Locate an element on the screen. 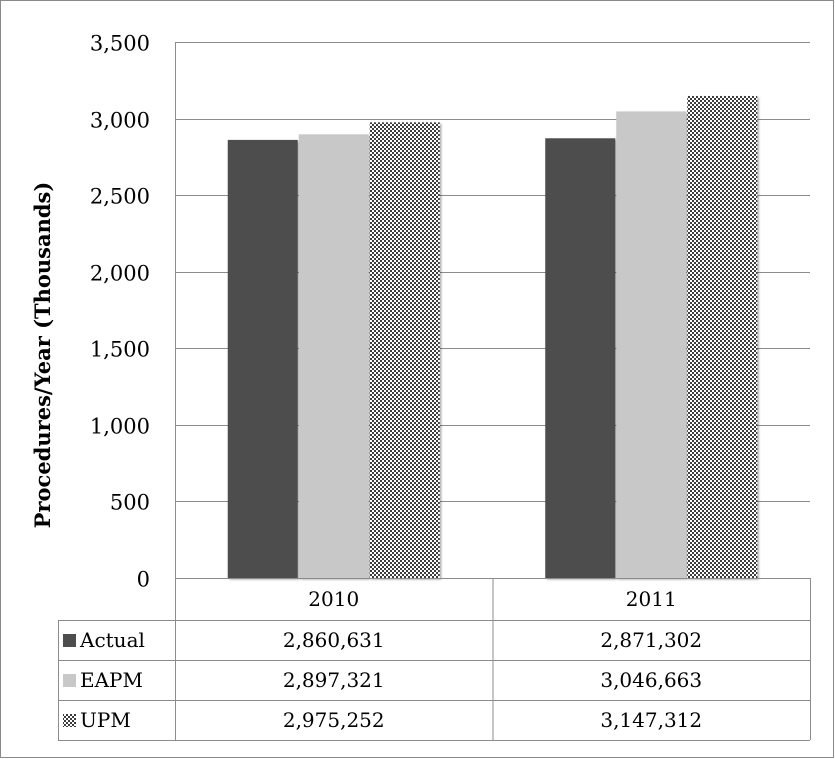 This screenshot has width=835, height=759. legend-label-upm: UPM is located at coordinates (105, 720).